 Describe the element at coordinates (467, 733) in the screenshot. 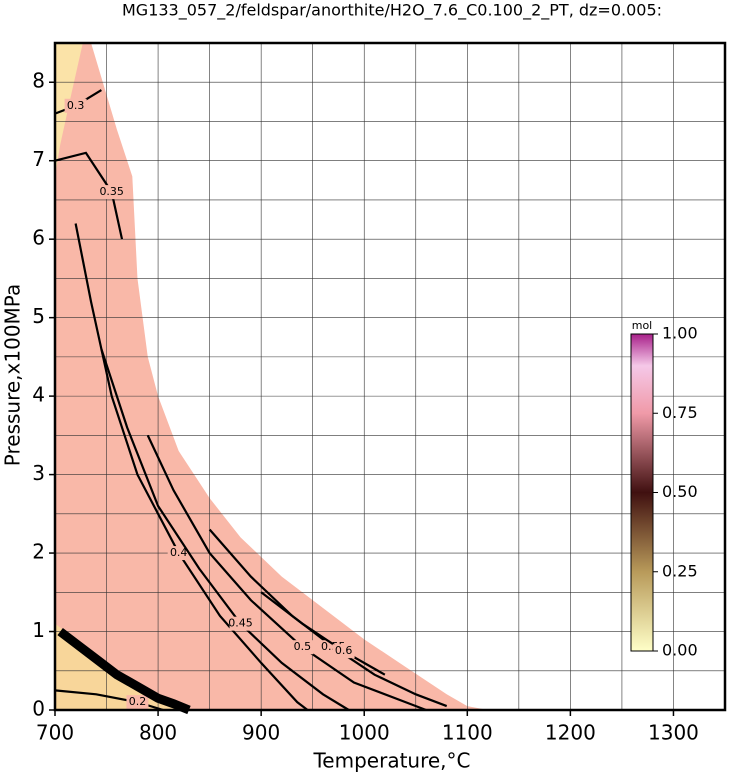

I see `x-tick-label: 1100` at that location.